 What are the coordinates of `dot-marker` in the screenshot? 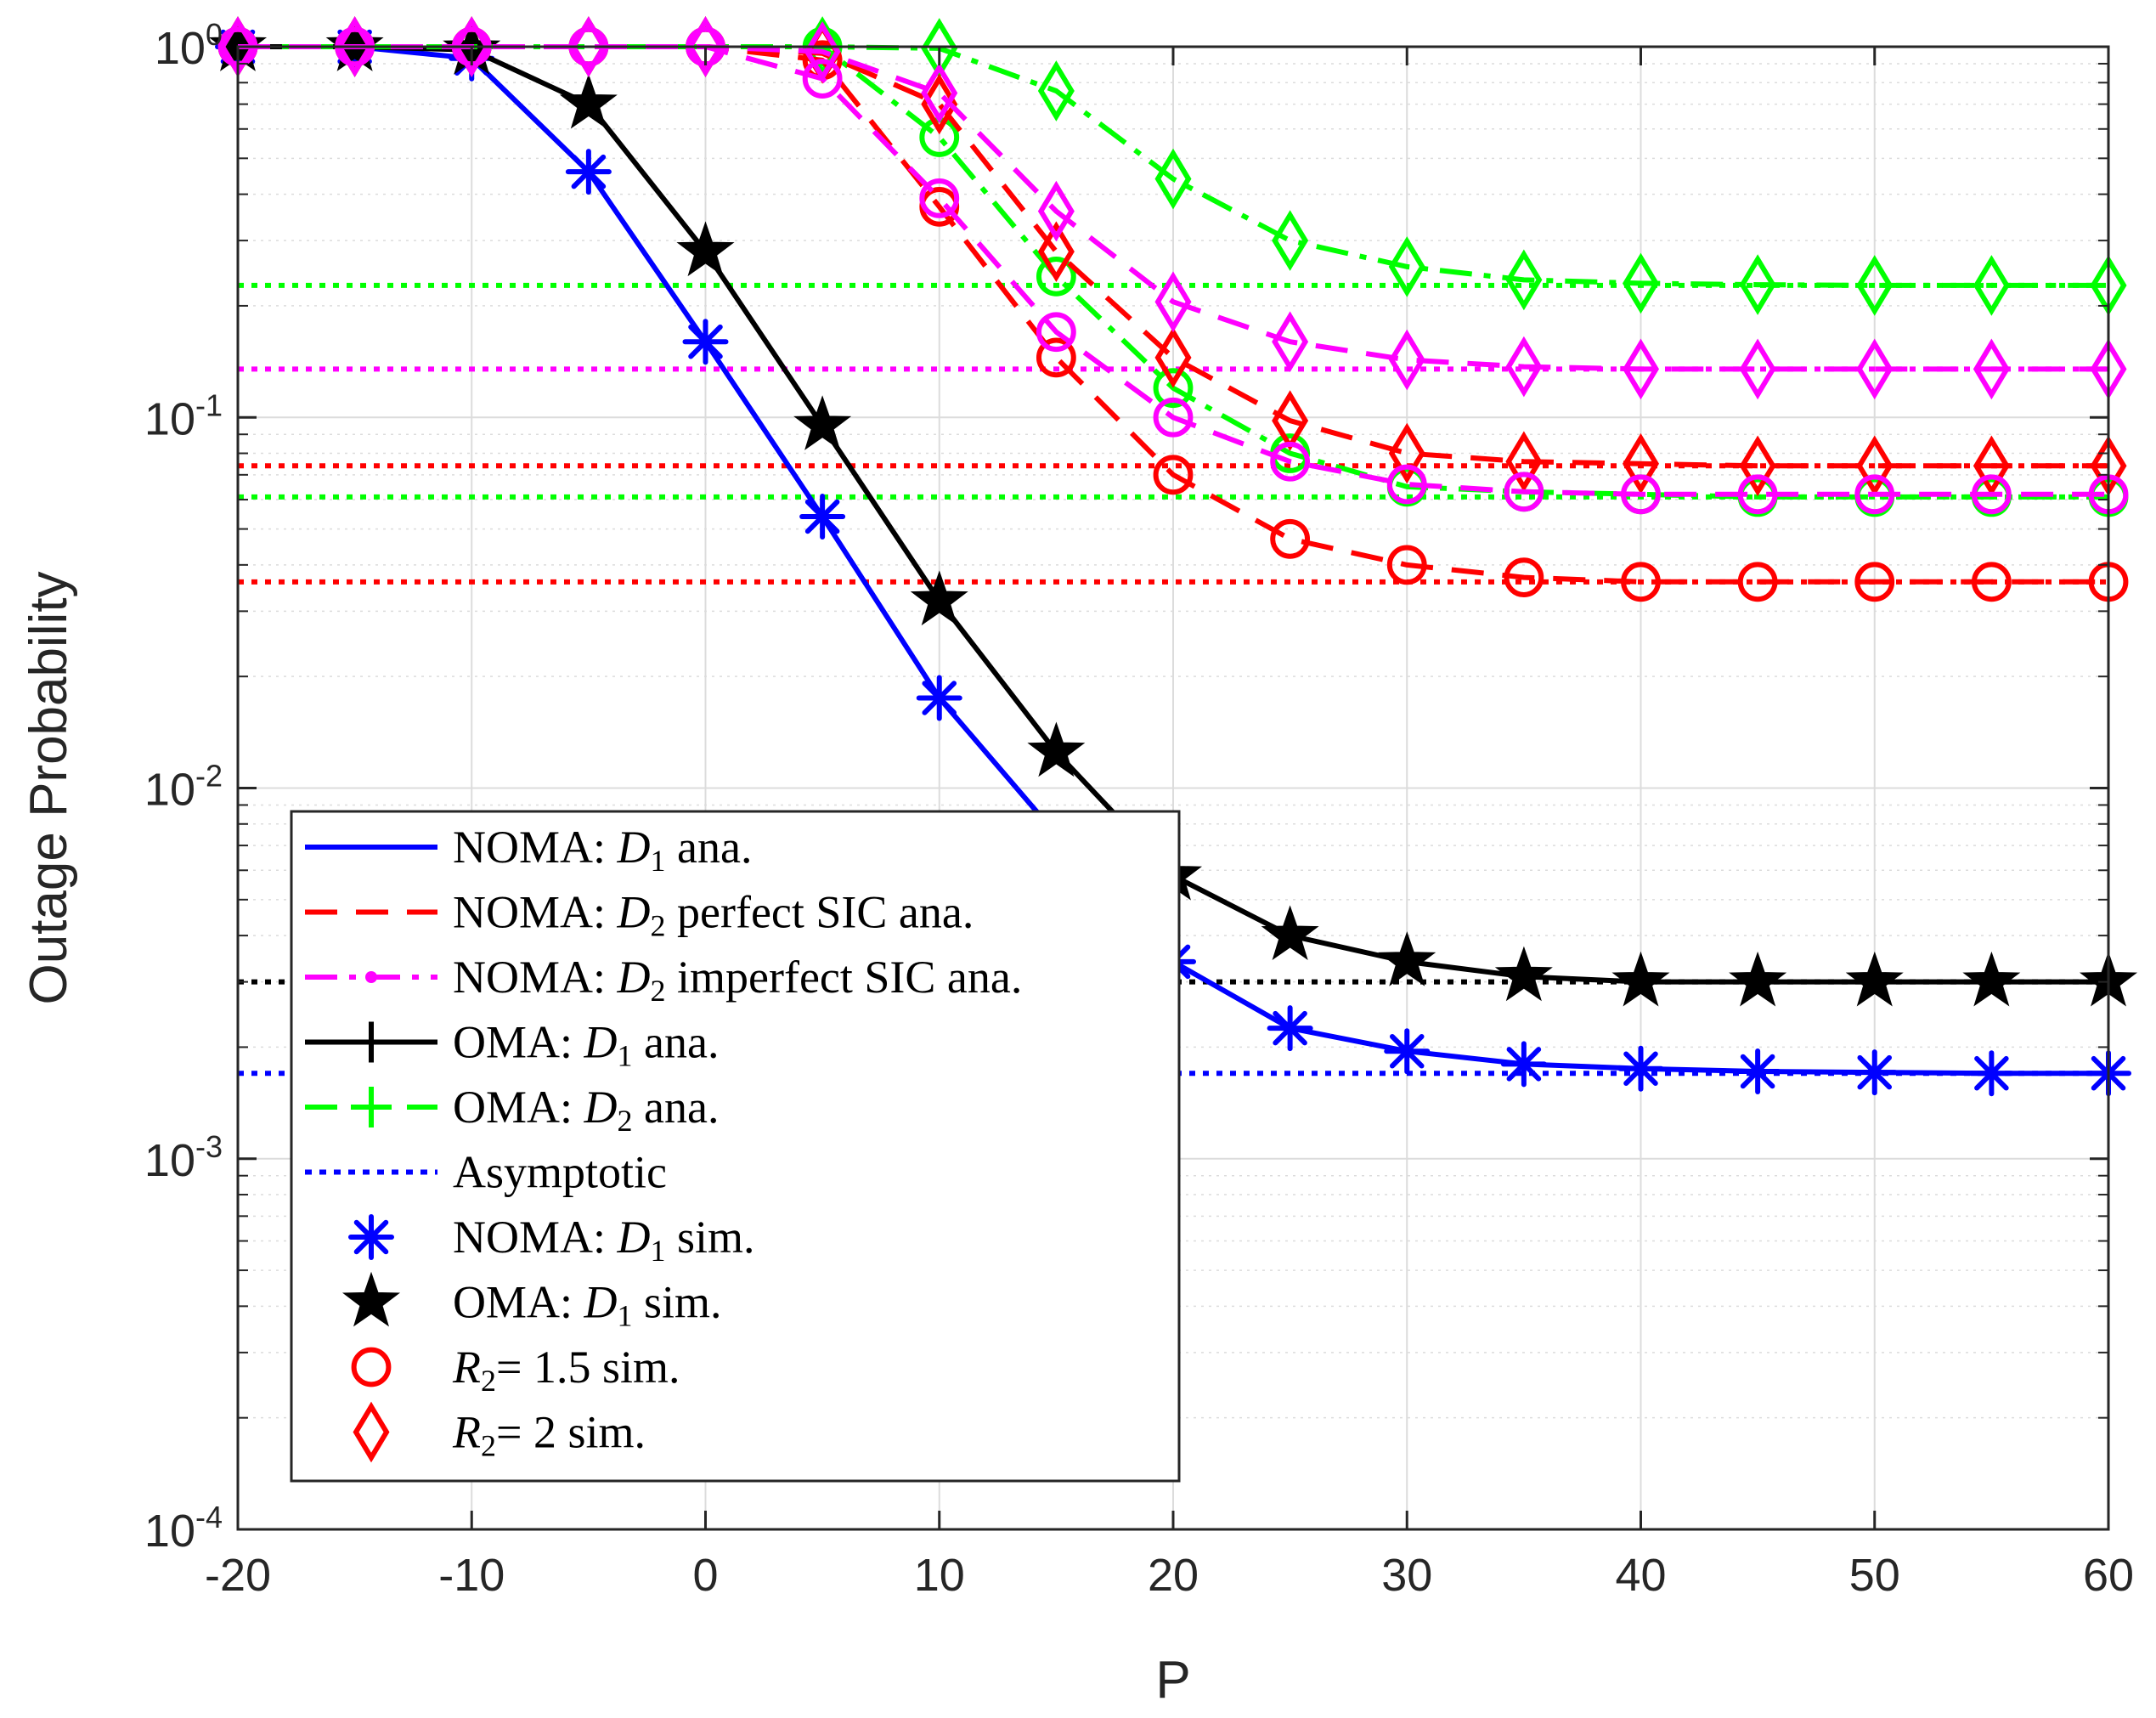 It's located at (371, 977).